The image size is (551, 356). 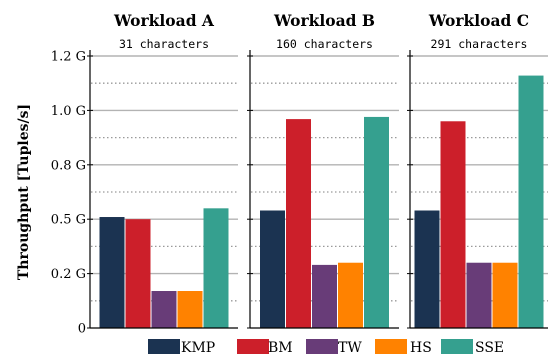 What do you see at coordinates (253, 346) in the screenshot?
I see `legend-swatch-bm` at bounding box center [253, 346].